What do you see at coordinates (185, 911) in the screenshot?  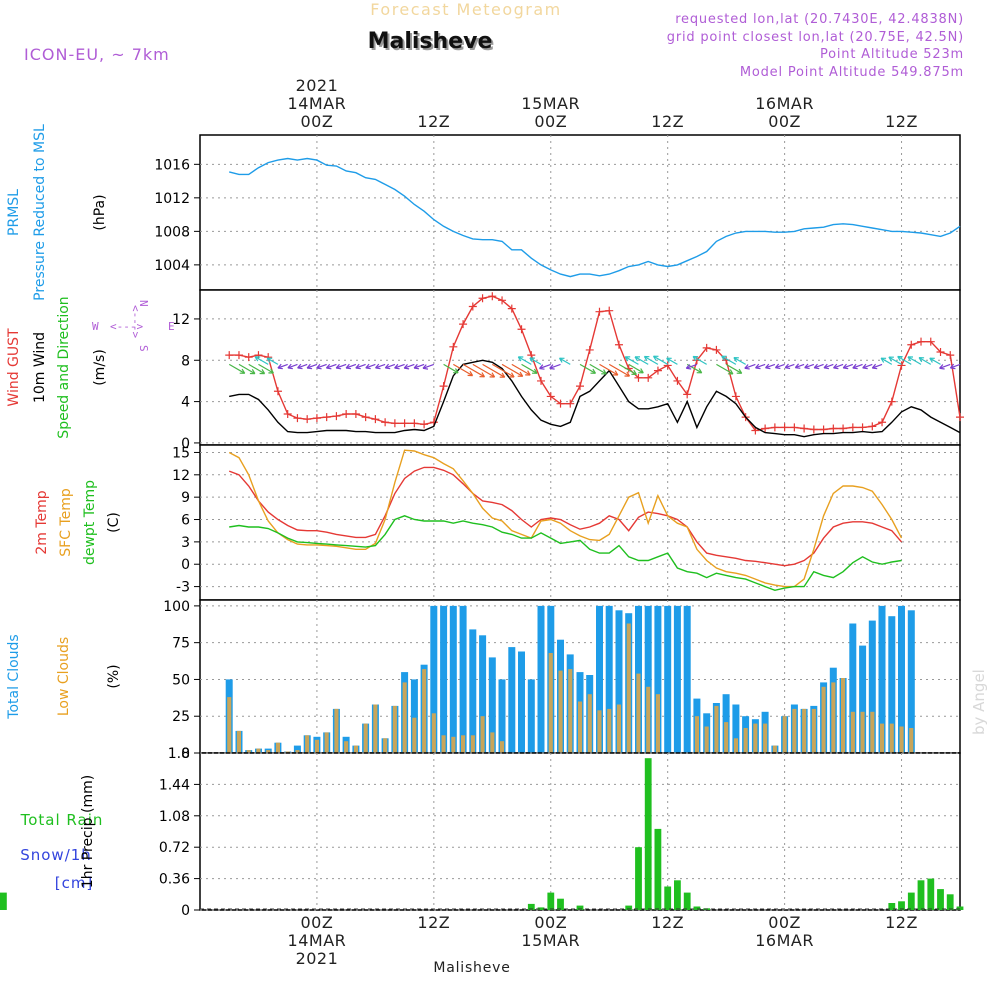 I see `y-tick-label: 0` at bounding box center [185, 911].